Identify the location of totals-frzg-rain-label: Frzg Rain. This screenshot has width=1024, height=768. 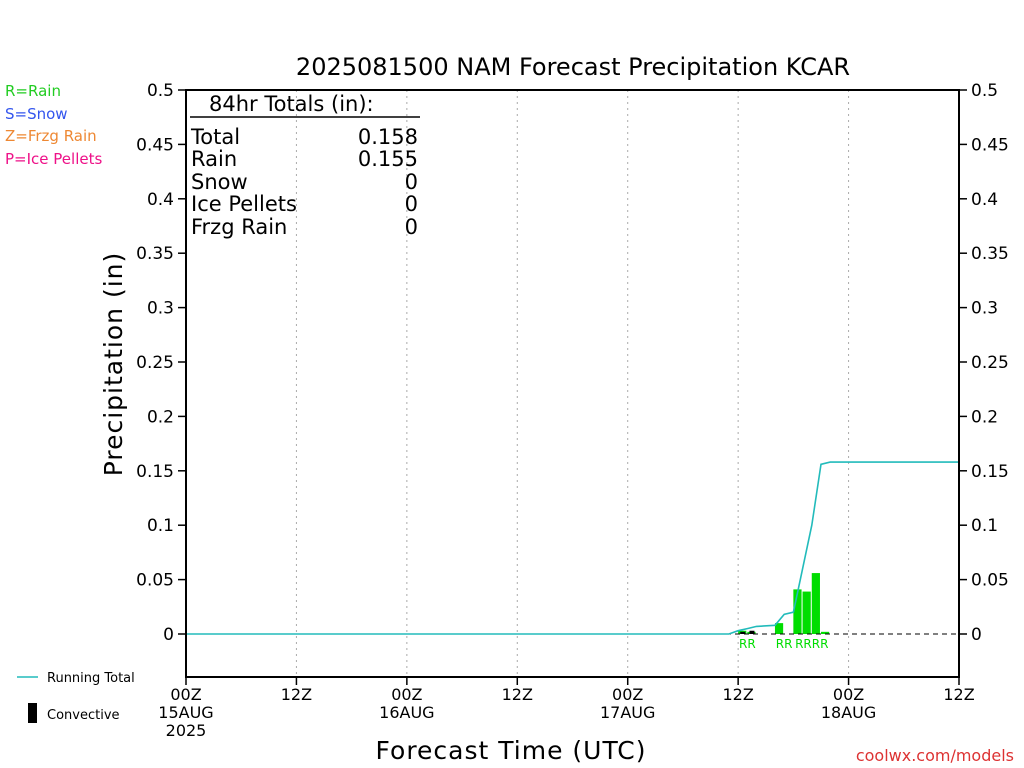
(239, 227).